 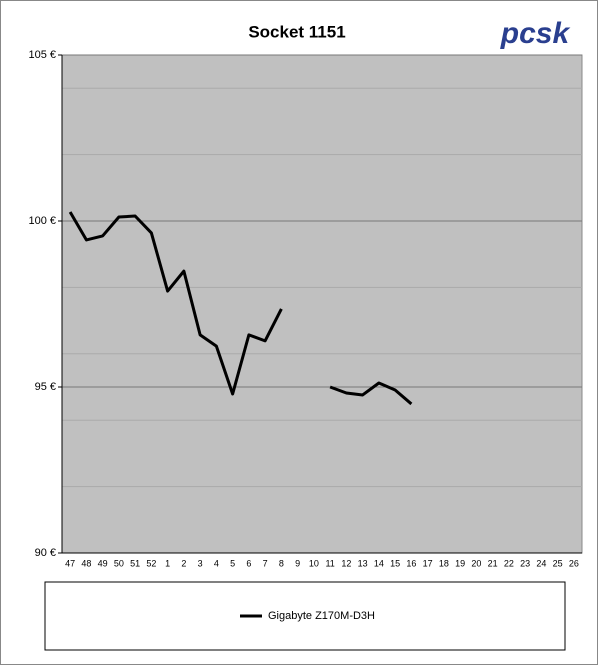 What do you see at coordinates (135, 563) in the screenshot?
I see `x-tick-label: 51` at bounding box center [135, 563].